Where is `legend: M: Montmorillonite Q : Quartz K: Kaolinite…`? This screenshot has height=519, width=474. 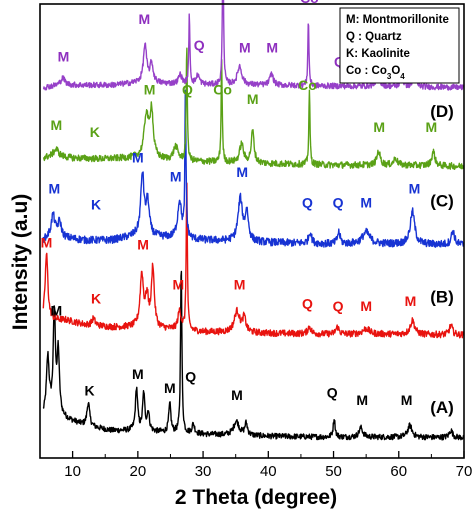
legend: M: Montmorillonite Q : Quartz K: Kaolinite… is located at coordinates (399, 45).